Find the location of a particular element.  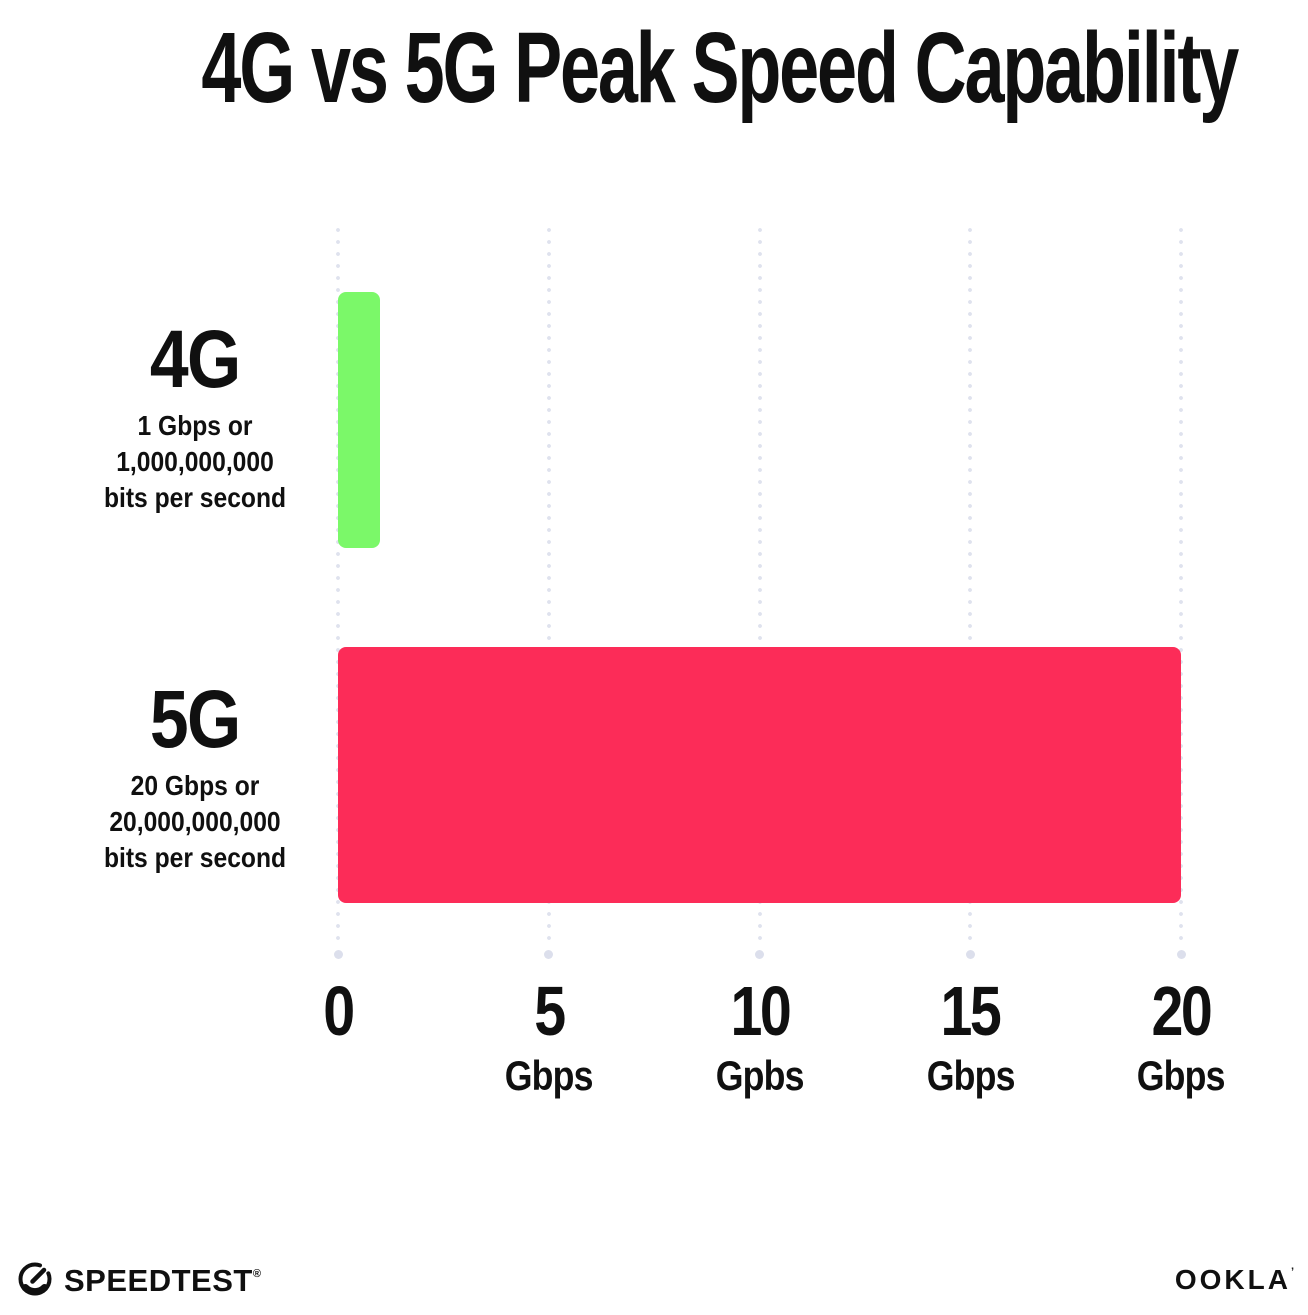

row-4g-name: 4G is located at coordinates (195, 359).